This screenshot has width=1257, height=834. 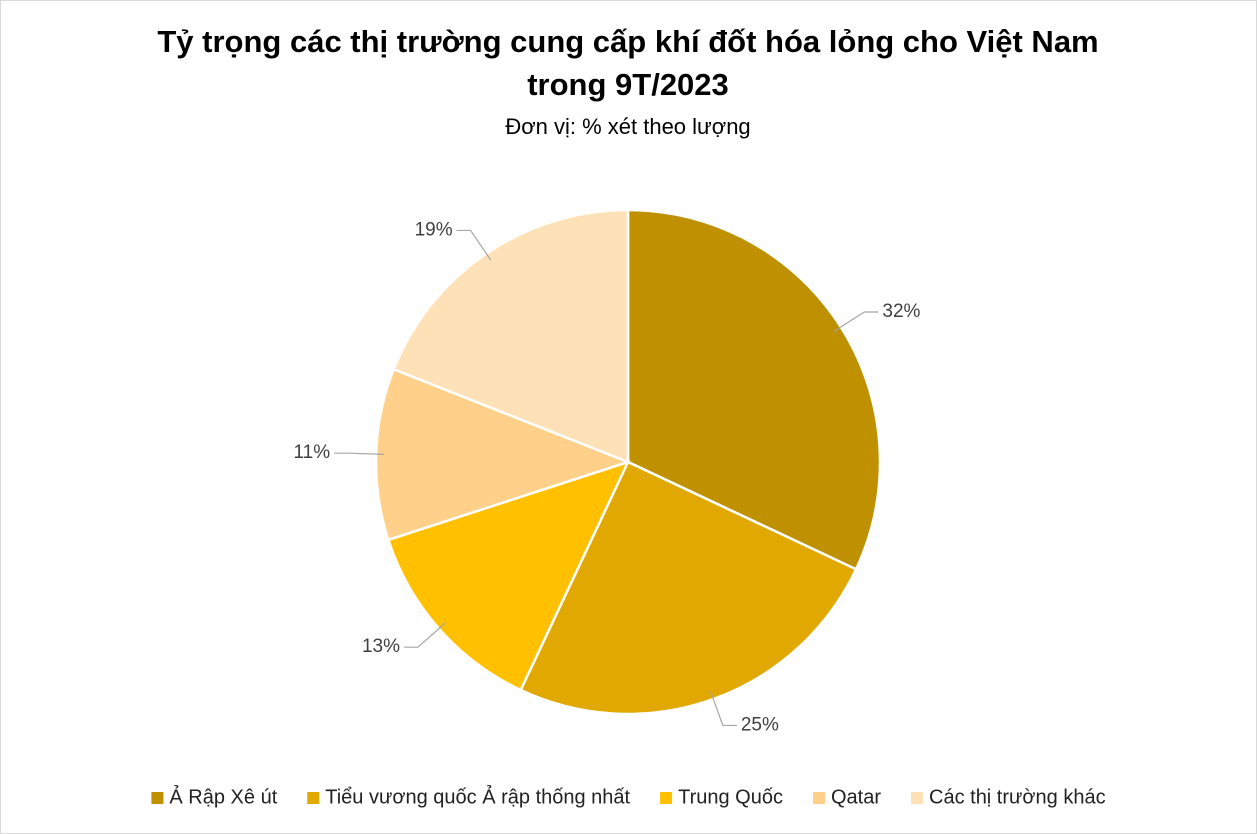 I want to click on legend-label: Tiểu vương quốc Ả rập thống nhất, so click(x=477, y=796).